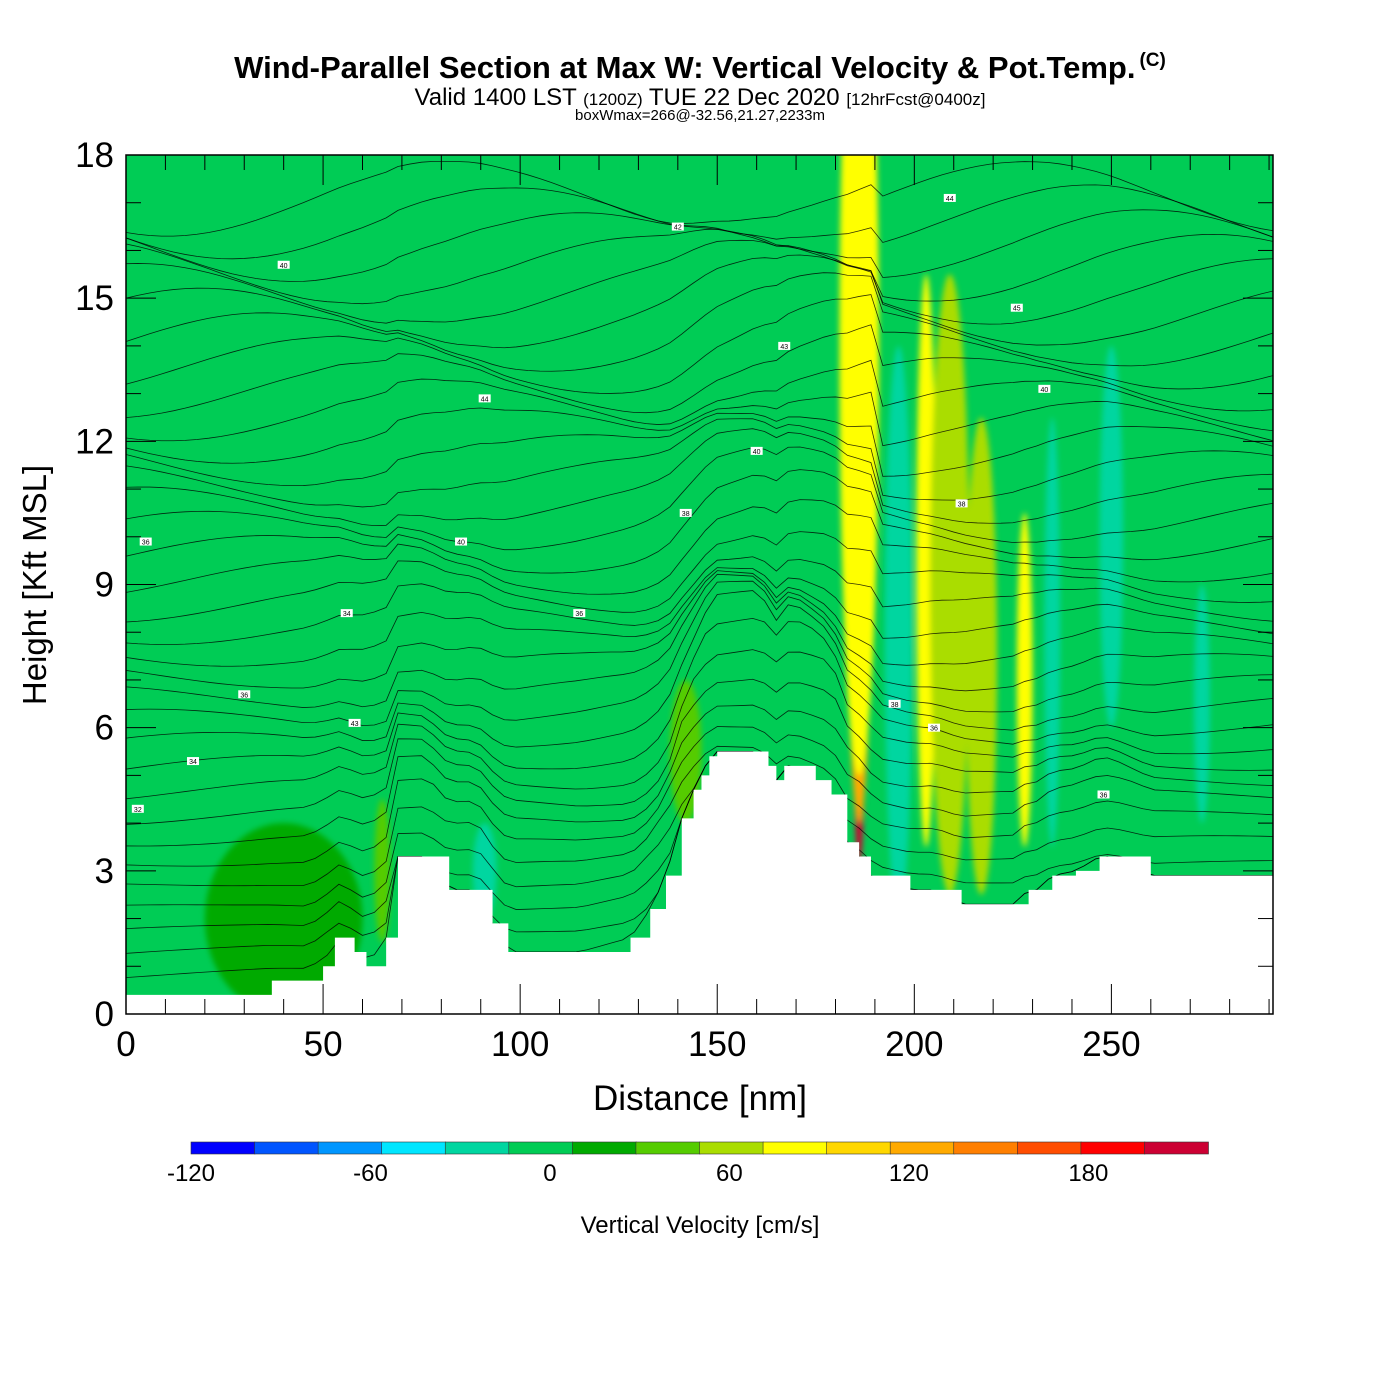  What do you see at coordinates (1111, 1044) in the screenshot?
I see `x-tick-label: 250` at bounding box center [1111, 1044].